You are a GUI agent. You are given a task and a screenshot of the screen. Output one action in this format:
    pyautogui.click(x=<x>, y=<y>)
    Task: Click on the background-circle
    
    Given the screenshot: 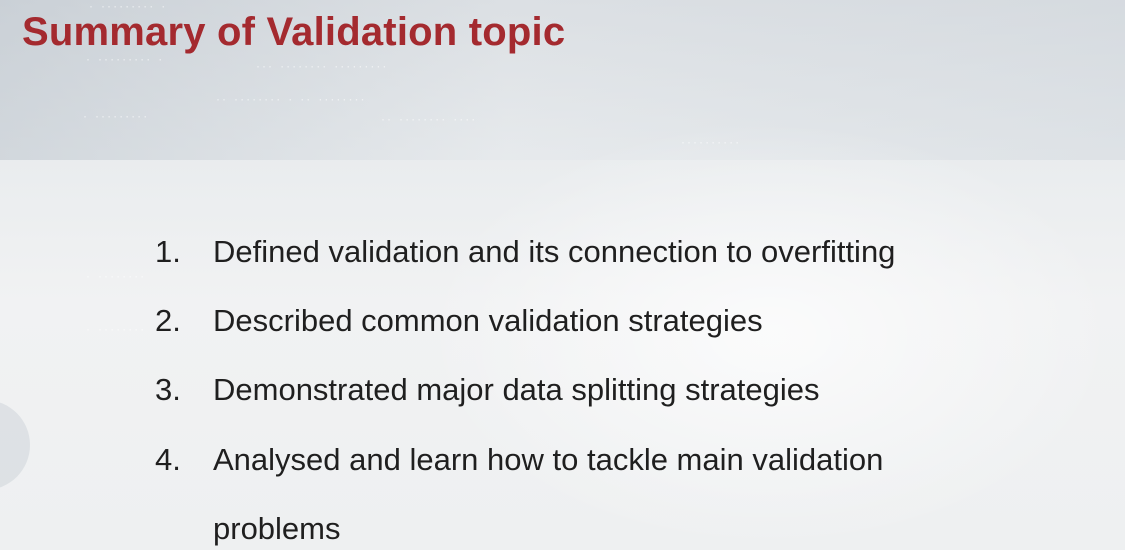 What is the action you would take?
    pyautogui.click(x=15, y=445)
    